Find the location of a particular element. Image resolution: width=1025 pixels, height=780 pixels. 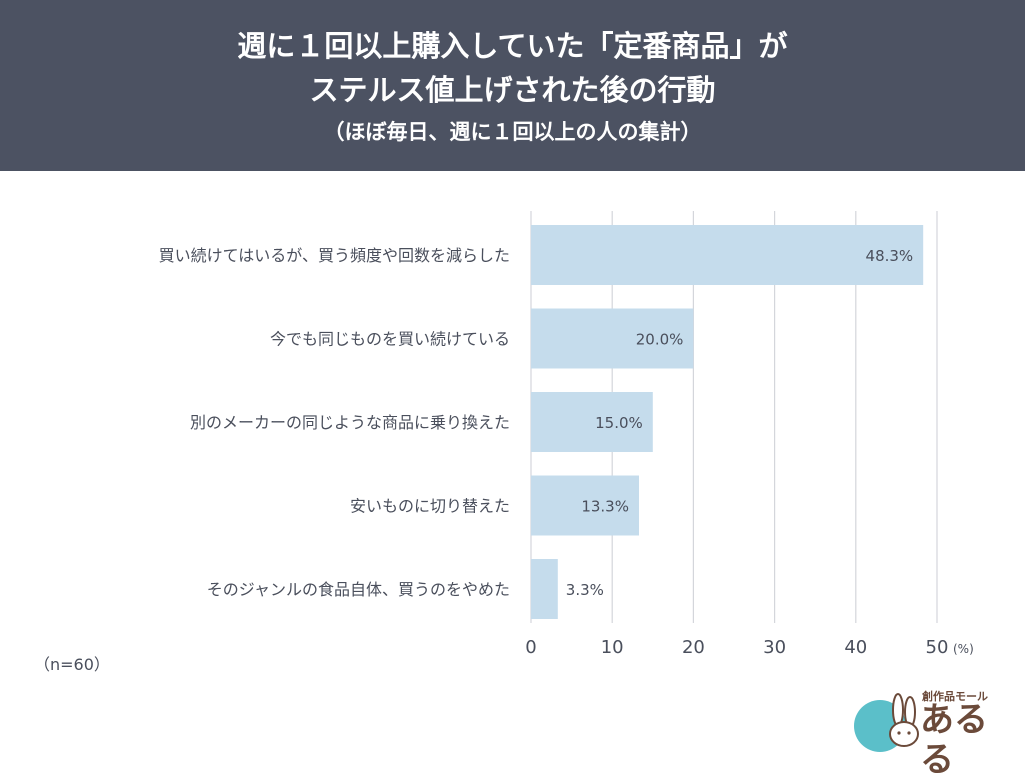

brand-logo: 創作品モール あるる is located at coordinates (930, 734).